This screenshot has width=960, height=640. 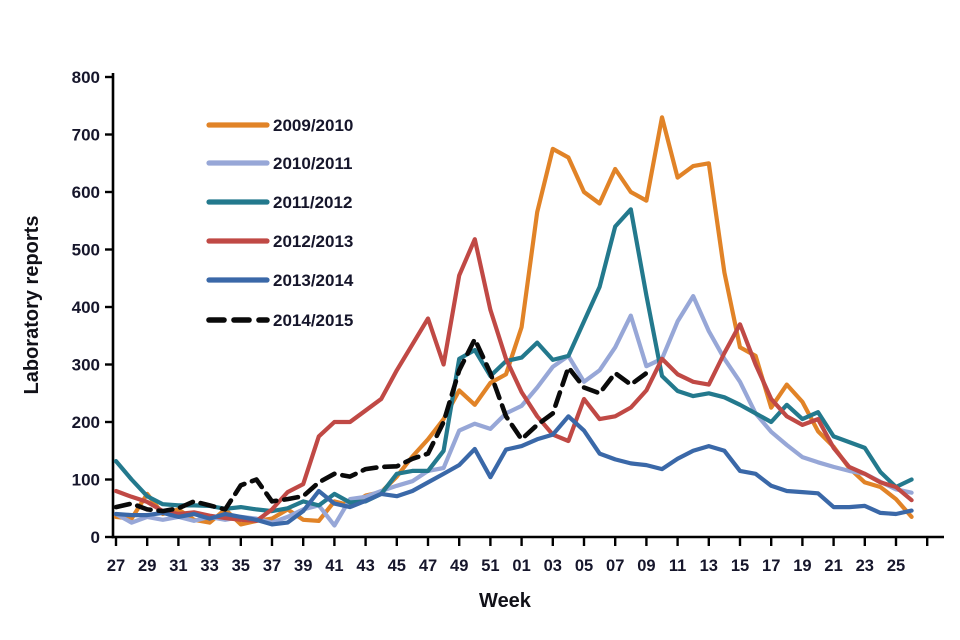 What do you see at coordinates (86, 307) in the screenshot?
I see `y-tick-label: 400` at bounding box center [86, 307].